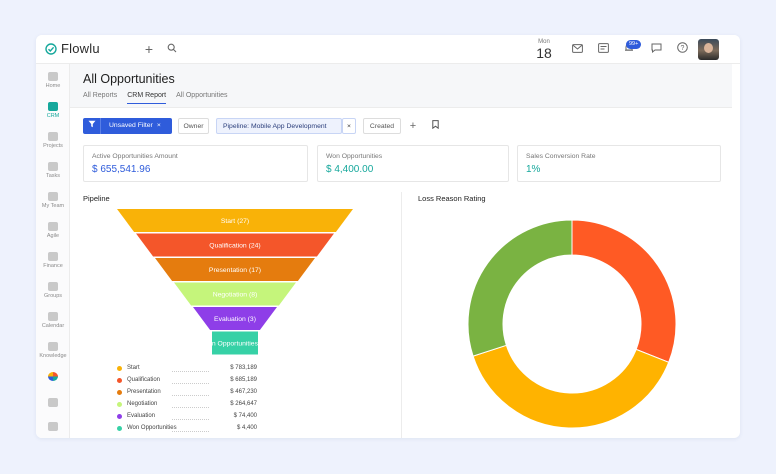 The image size is (776, 474). What do you see at coordinates (245, 416) in the screenshot?
I see `legend-amount: $ 74,400` at bounding box center [245, 416].